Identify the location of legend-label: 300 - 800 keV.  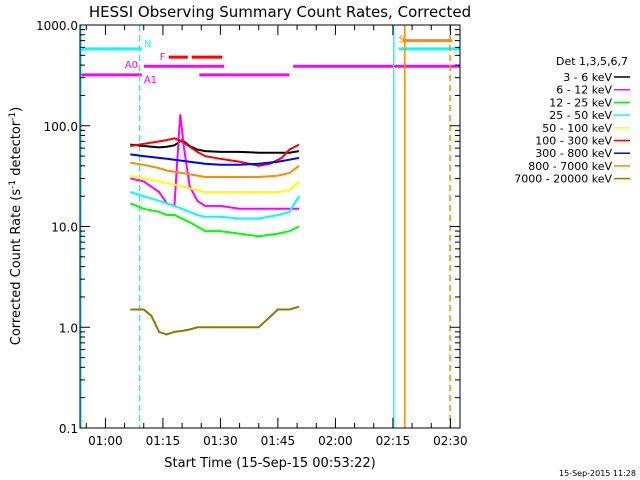
(573, 153).